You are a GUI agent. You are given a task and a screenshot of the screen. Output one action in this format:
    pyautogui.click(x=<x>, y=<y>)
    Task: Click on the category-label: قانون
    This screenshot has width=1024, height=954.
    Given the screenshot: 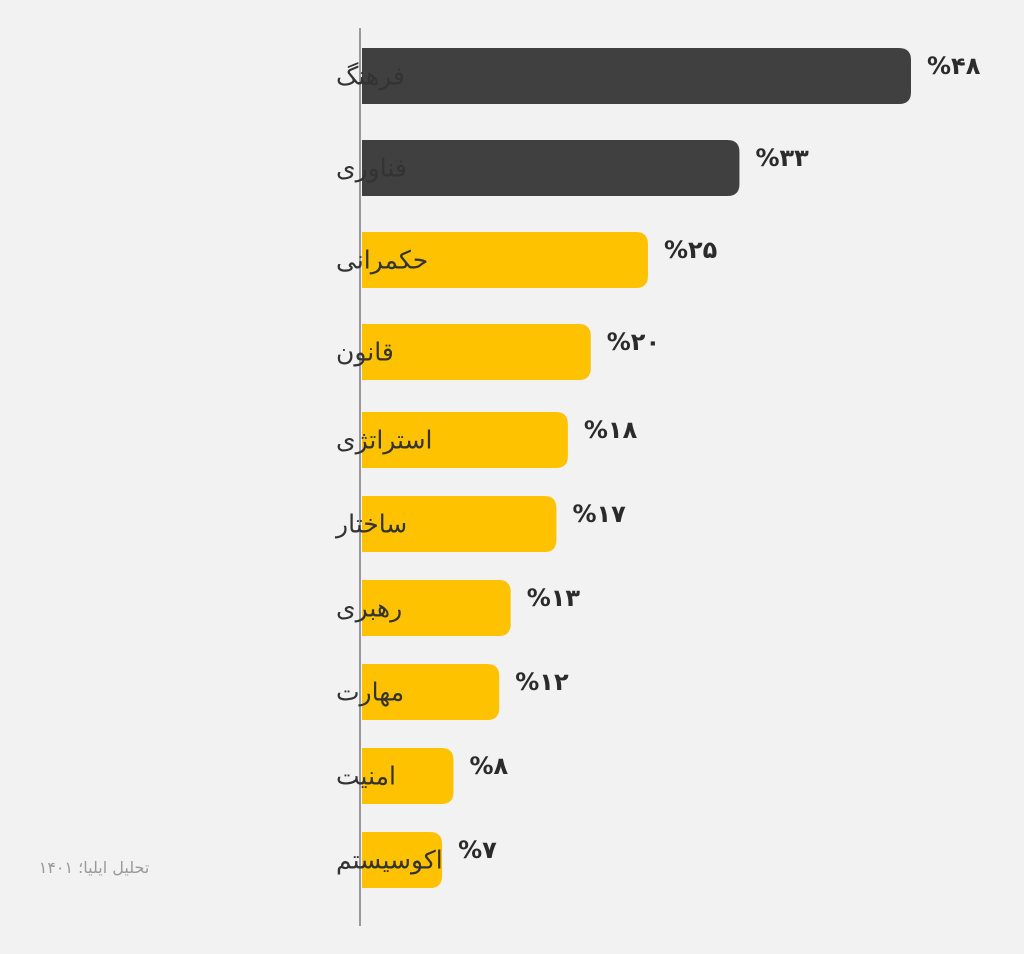 What is the action you would take?
    pyautogui.click(x=365, y=352)
    